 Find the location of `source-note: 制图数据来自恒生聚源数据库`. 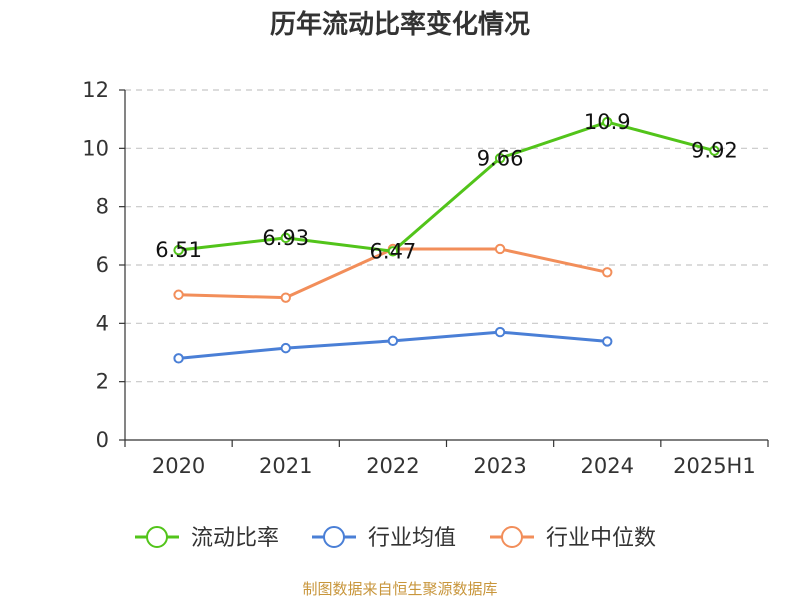

source-note: 制图数据来自恒生聚源数据库 is located at coordinates (399, 589).